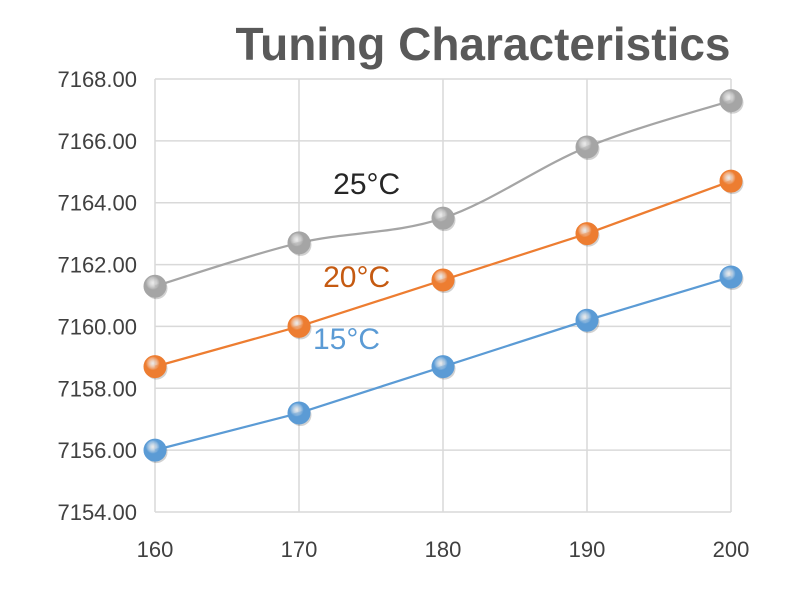 The image size is (808, 594). I want to click on y-tick-label: 7154.00, so click(97, 512).